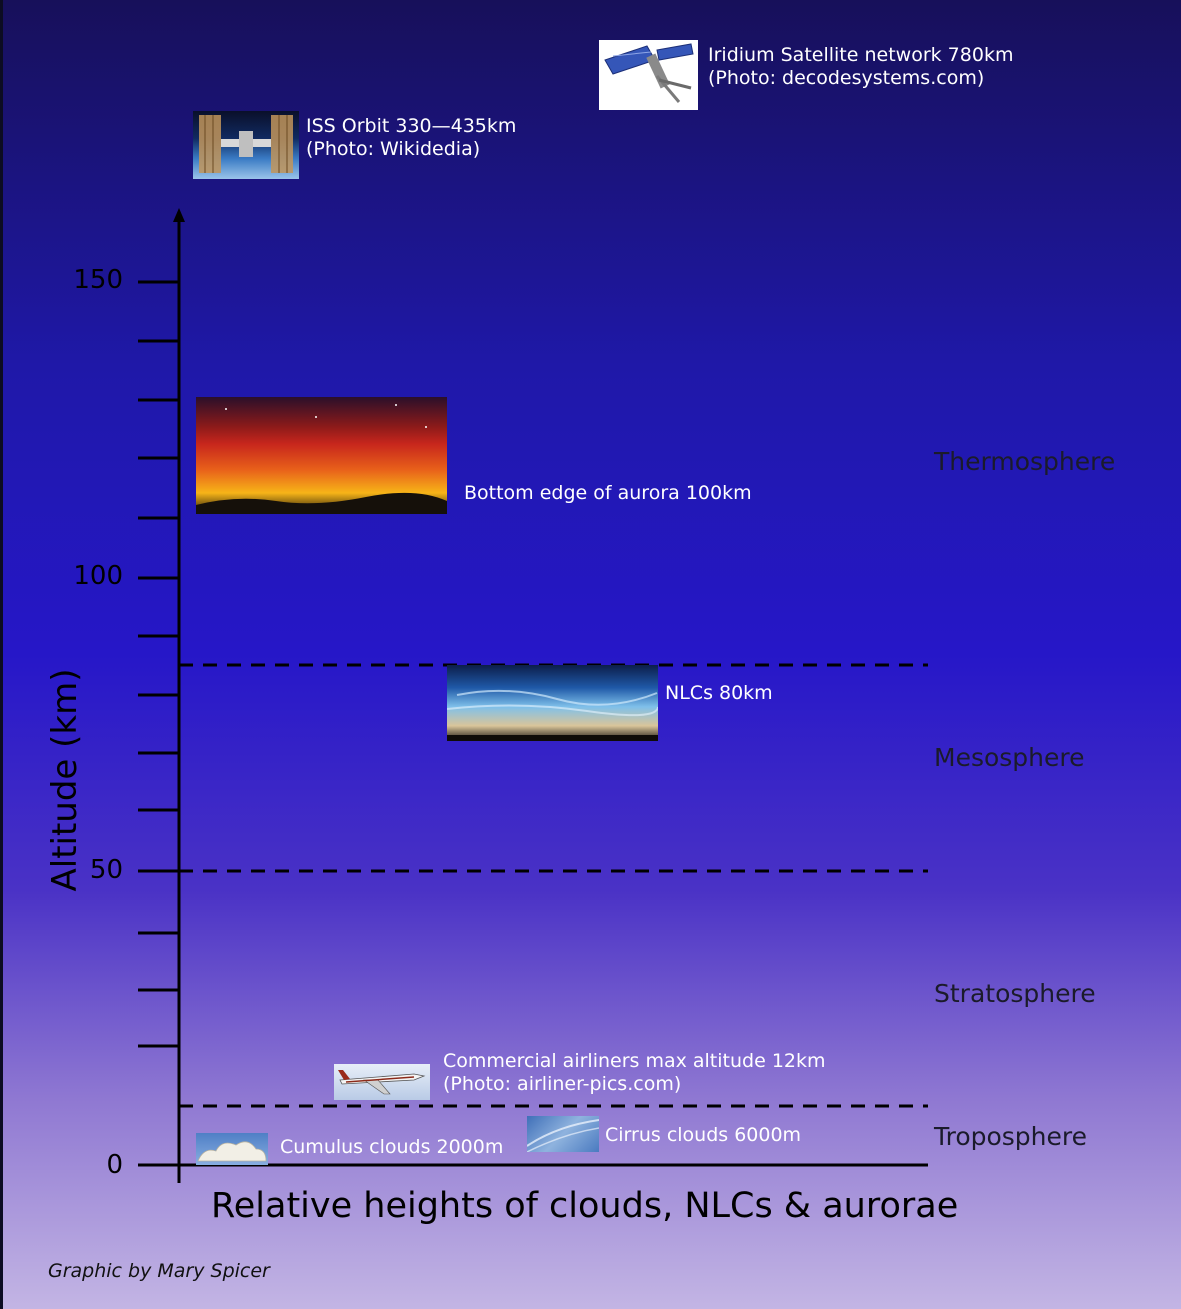 Image resolution: width=1181 pixels, height=1309 pixels. Describe the element at coordinates (1011, 1136) in the screenshot. I see `layer-troposphere: Troposphere` at that location.